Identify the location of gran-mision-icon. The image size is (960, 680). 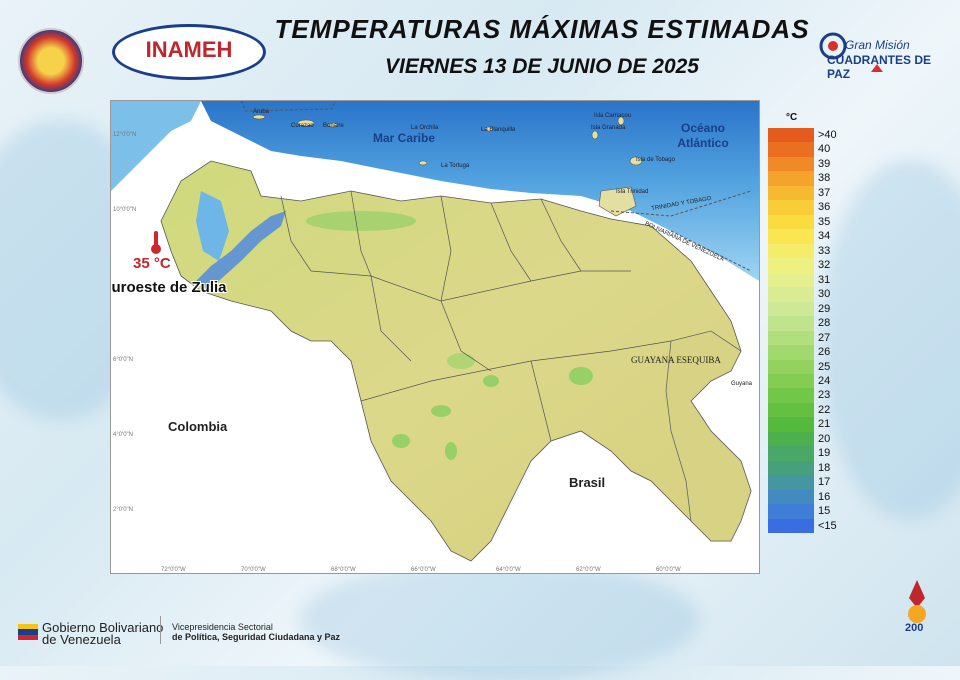
(851, 52).